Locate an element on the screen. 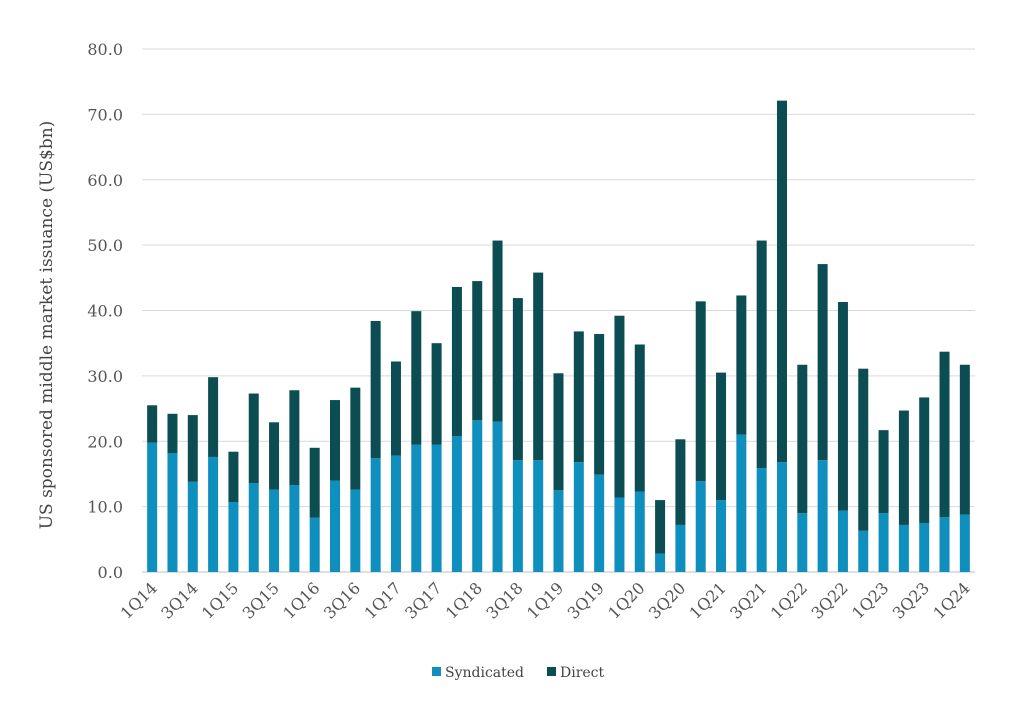 The width and height of the screenshot is (1024, 704). bar-syndicated-3Q20 is located at coordinates (680, 548).